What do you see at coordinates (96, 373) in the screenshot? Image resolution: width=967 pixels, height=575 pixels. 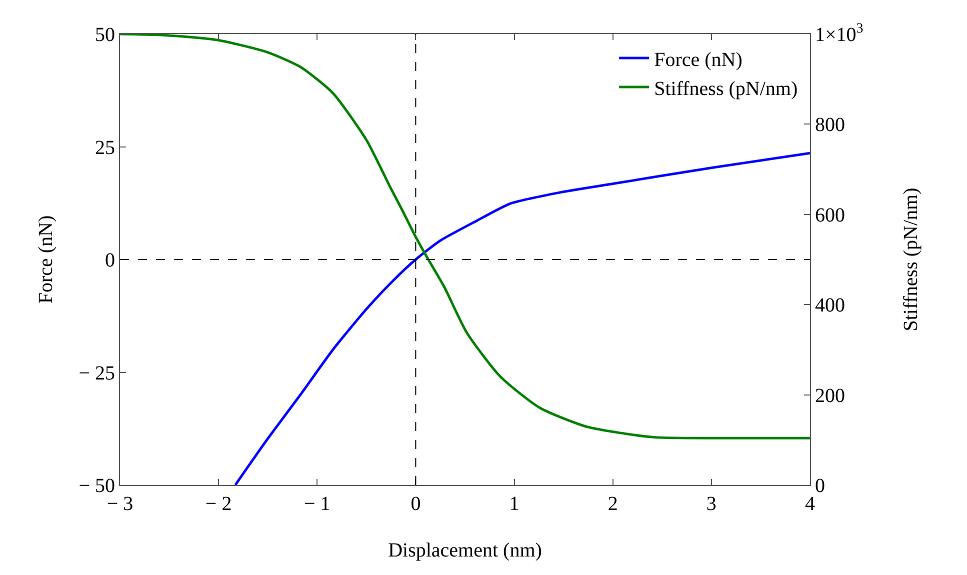 I see `y-tick-label: − 25` at bounding box center [96, 373].